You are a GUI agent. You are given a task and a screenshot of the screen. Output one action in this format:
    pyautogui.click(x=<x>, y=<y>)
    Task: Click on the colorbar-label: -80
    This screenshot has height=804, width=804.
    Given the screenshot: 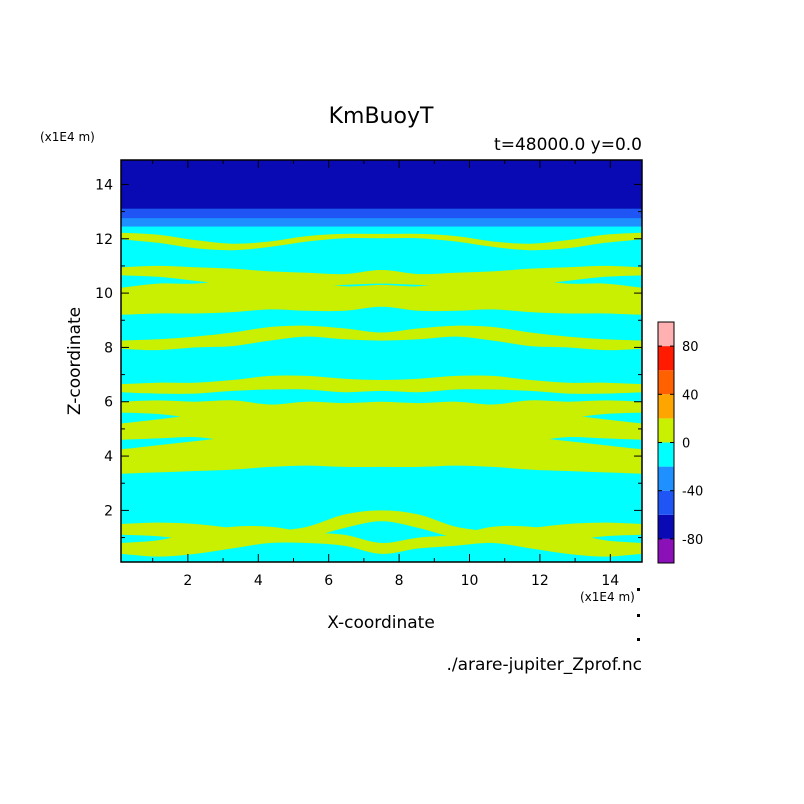 What is the action you would take?
    pyautogui.click(x=692, y=540)
    